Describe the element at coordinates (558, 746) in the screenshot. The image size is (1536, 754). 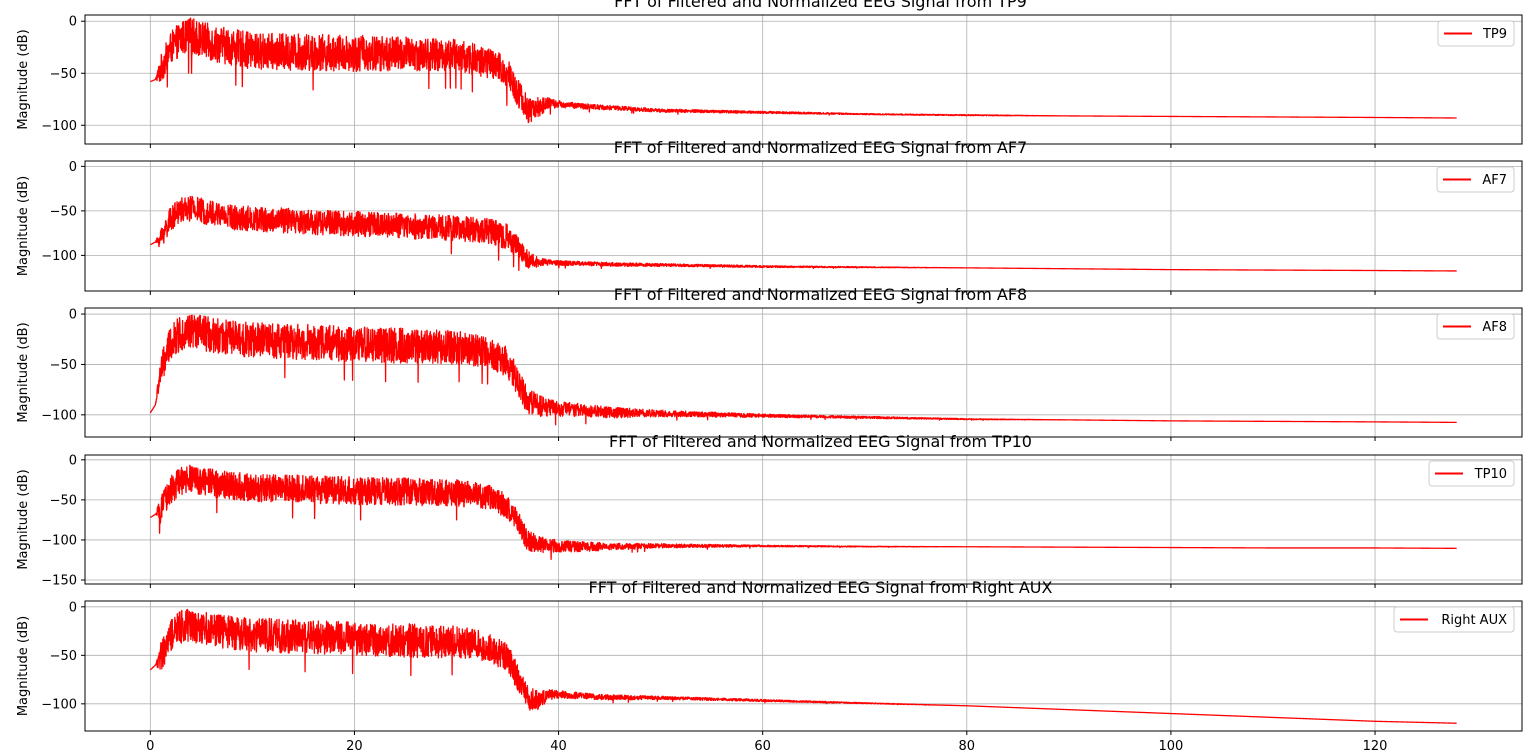
I see `x-tick-label: 40` at that location.